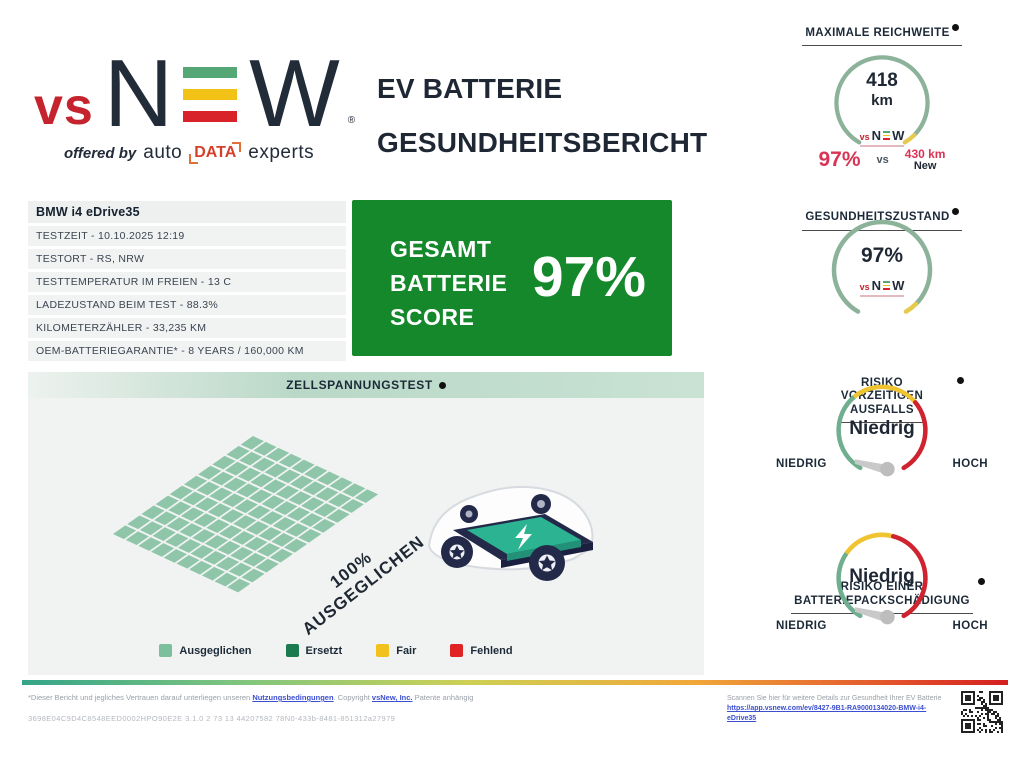 The image size is (1024, 768). Describe the element at coordinates (588, 277) in the screenshot. I see `score-value: 97%` at that location.